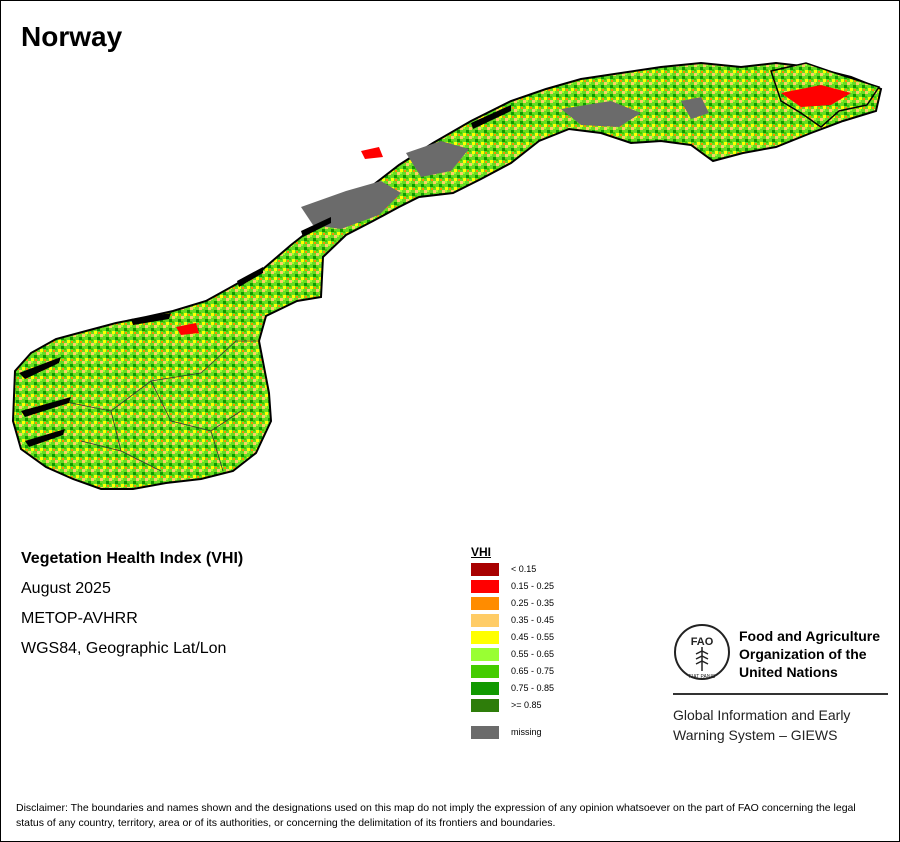 This screenshot has width=900, height=842. I want to click on legend-item: 0.55 - 0.65, so click(541, 654).